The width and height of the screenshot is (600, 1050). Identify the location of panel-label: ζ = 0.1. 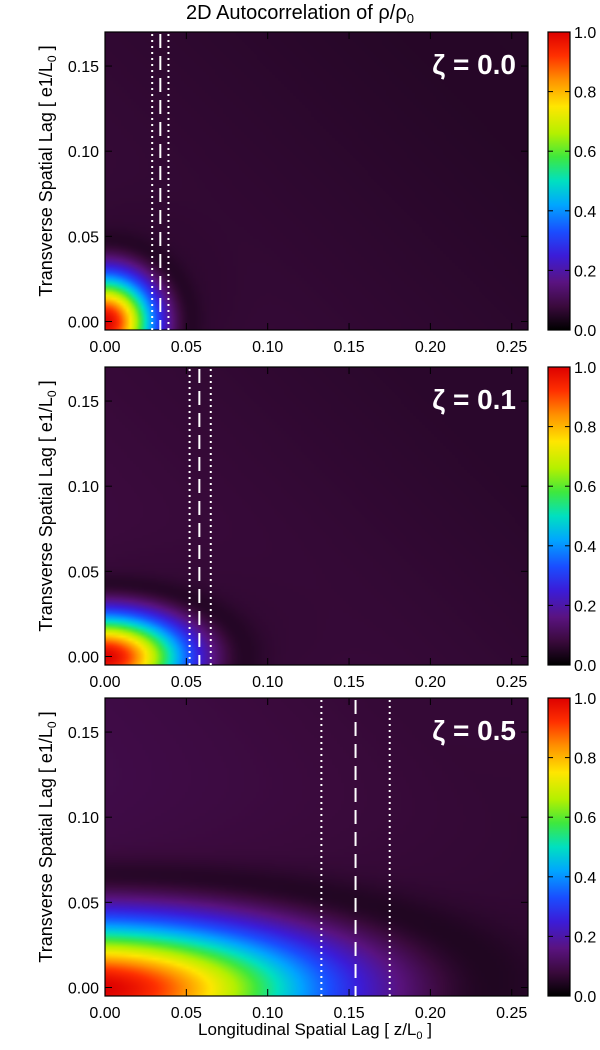
(474, 399).